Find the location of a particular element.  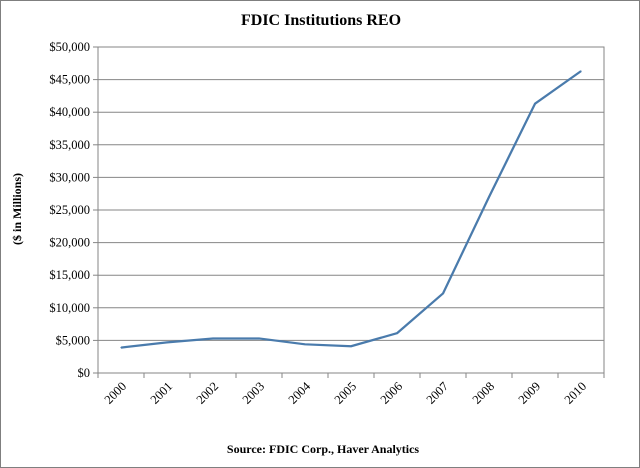

y-tick-label: $10,000 is located at coordinates (69, 308).